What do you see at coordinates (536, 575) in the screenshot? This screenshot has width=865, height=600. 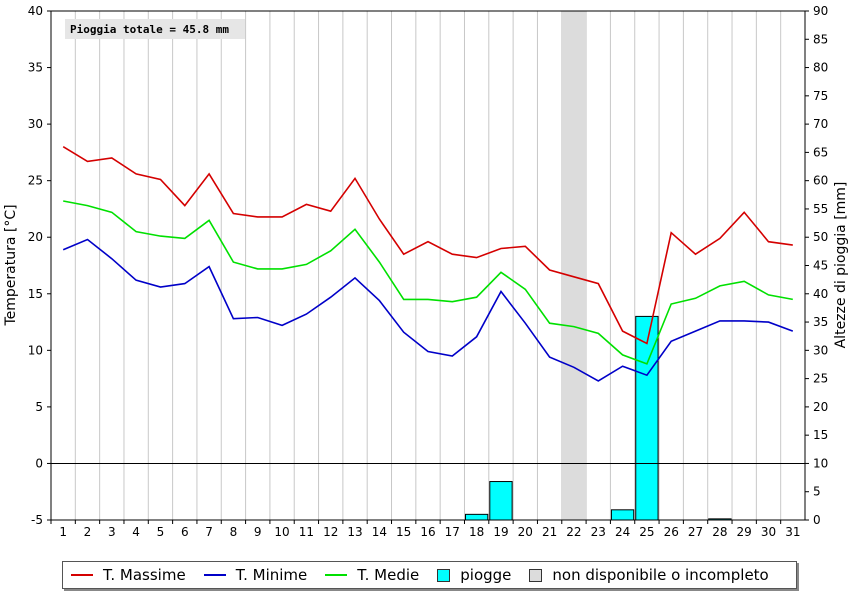 I see `legend-swatch-unavailable` at bounding box center [536, 575].